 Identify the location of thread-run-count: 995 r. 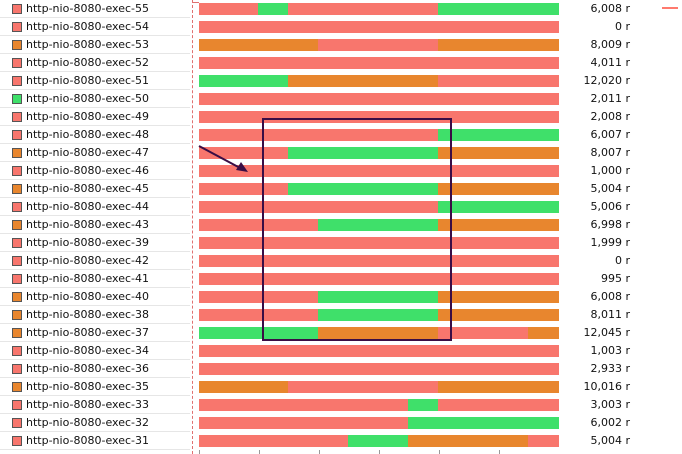
(615, 278).